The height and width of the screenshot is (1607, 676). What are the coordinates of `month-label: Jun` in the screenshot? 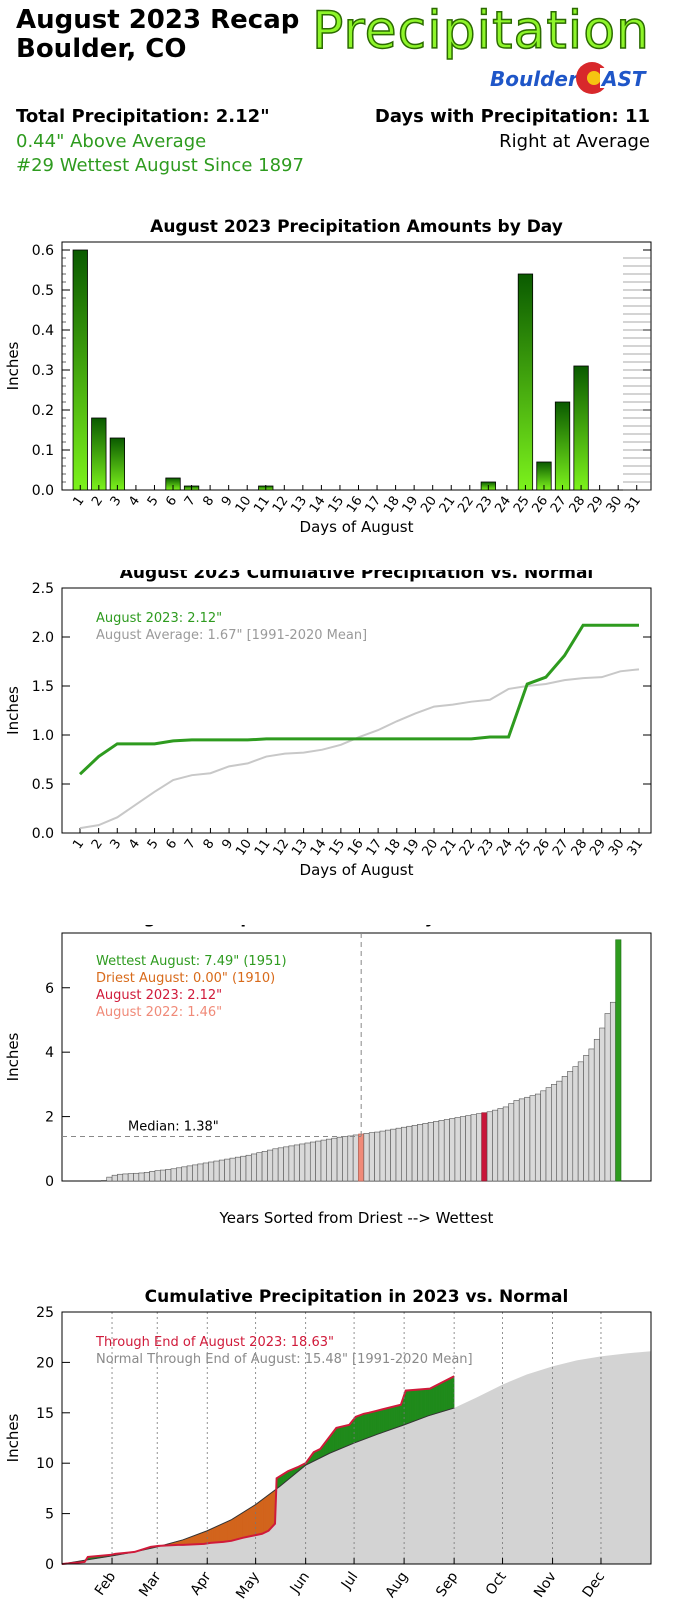 It's located at (300, 1583).